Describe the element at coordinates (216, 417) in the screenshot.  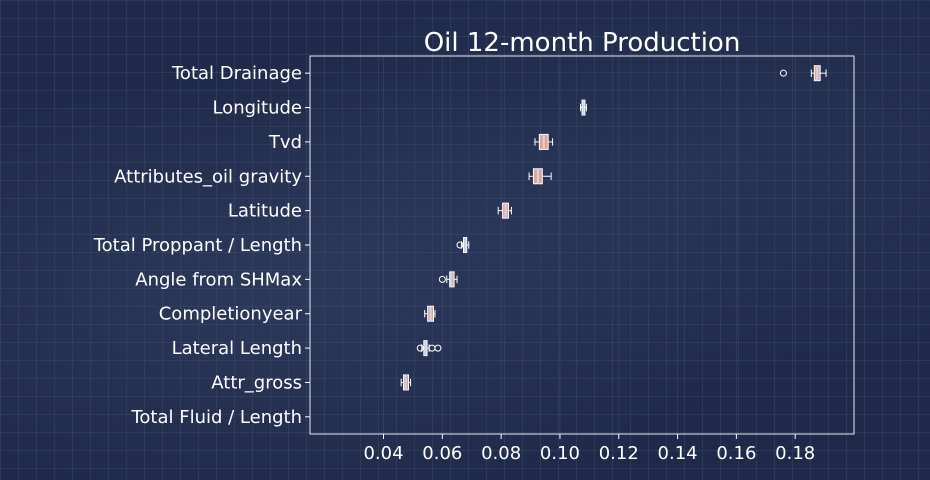
I see `y-tick-label: Total Fluid / Length` at that location.